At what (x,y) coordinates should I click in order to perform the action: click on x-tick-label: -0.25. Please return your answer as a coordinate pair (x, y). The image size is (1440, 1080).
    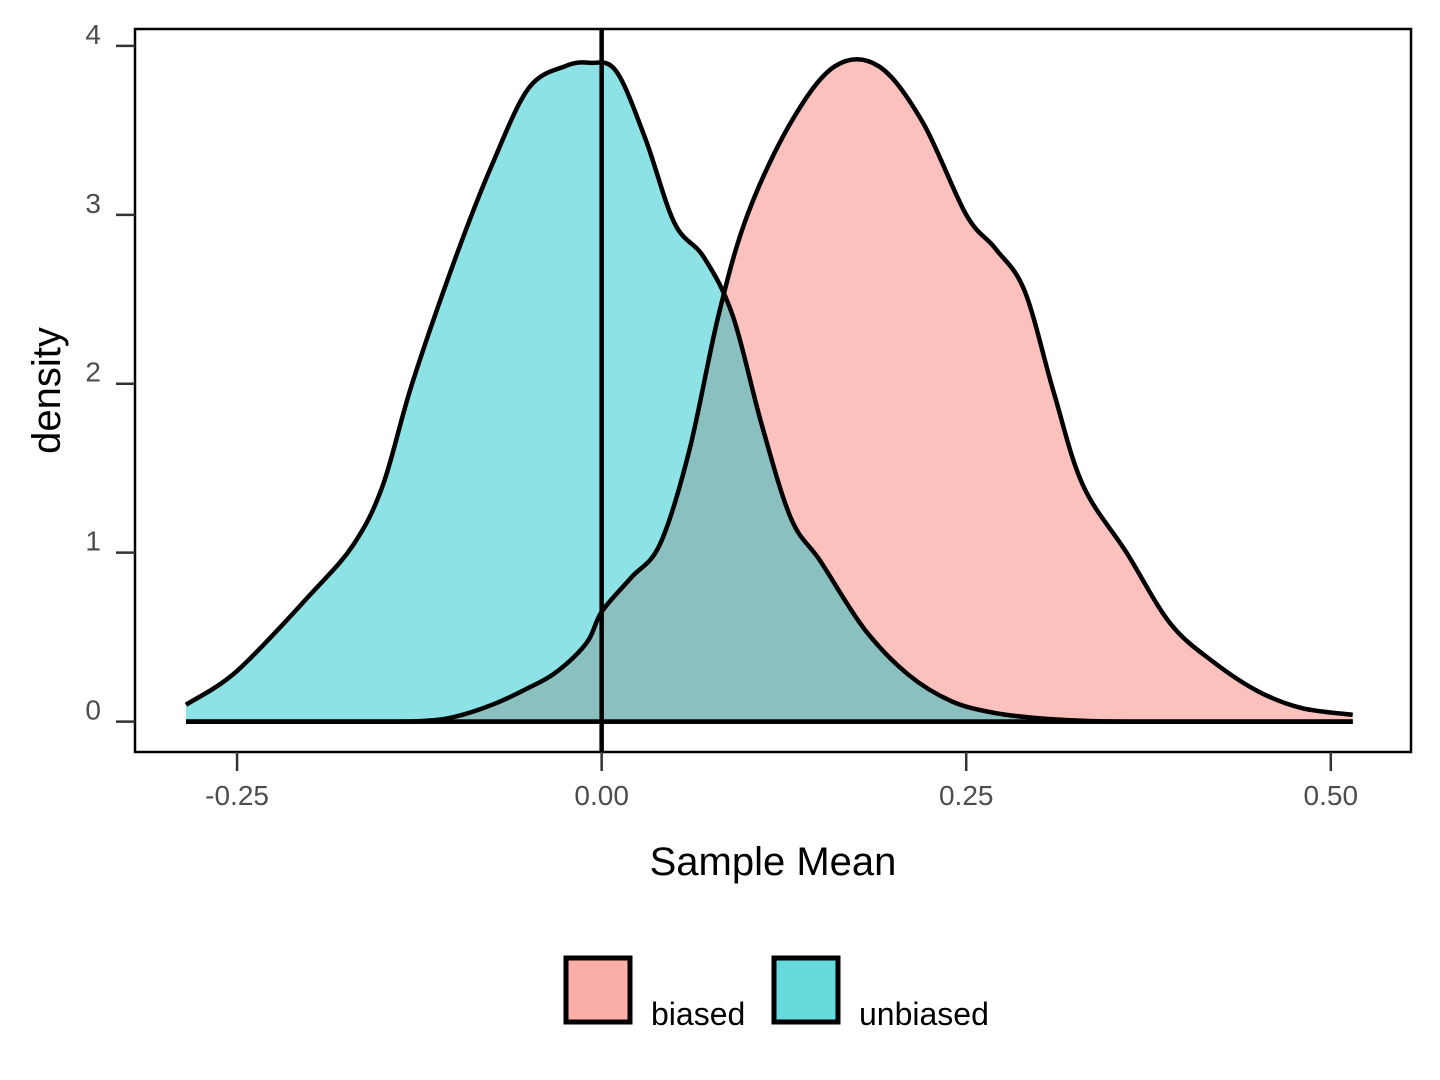
    Looking at the image, I should click on (237, 795).